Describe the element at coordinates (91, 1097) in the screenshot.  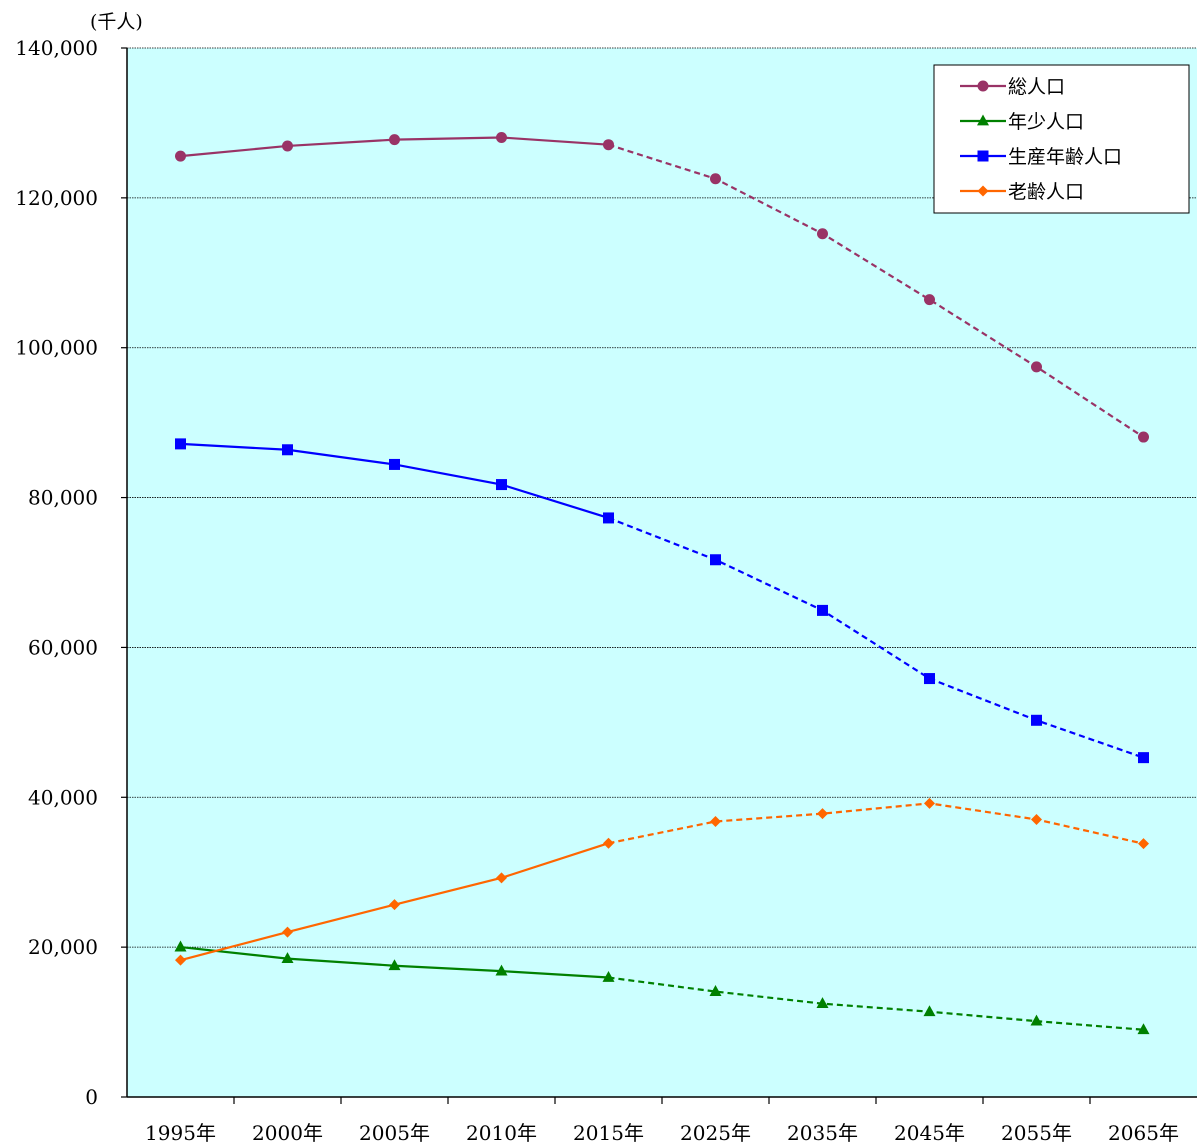
I see `y-tick-label: 0` at that location.